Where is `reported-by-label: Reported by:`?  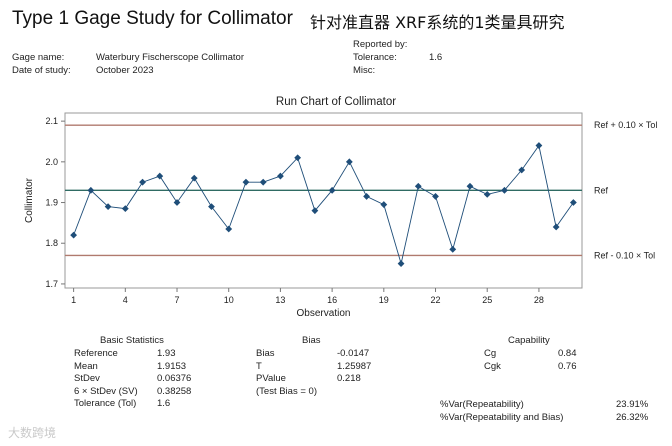
reported-by-label: Reported by: is located at coordinates (380, 44).